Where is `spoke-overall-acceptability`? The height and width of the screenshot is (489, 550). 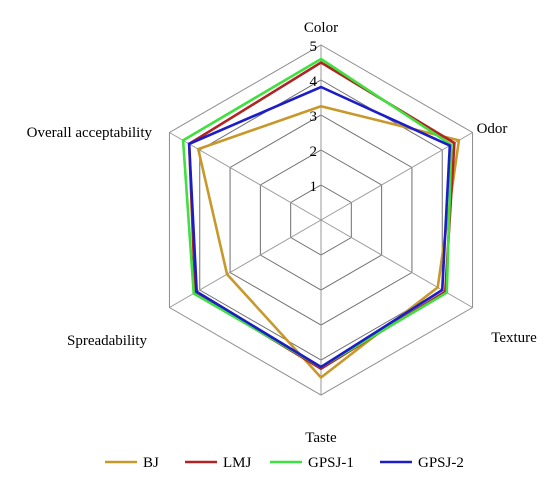
spoke-overall-acceptability is located at coordinates (245, 176).